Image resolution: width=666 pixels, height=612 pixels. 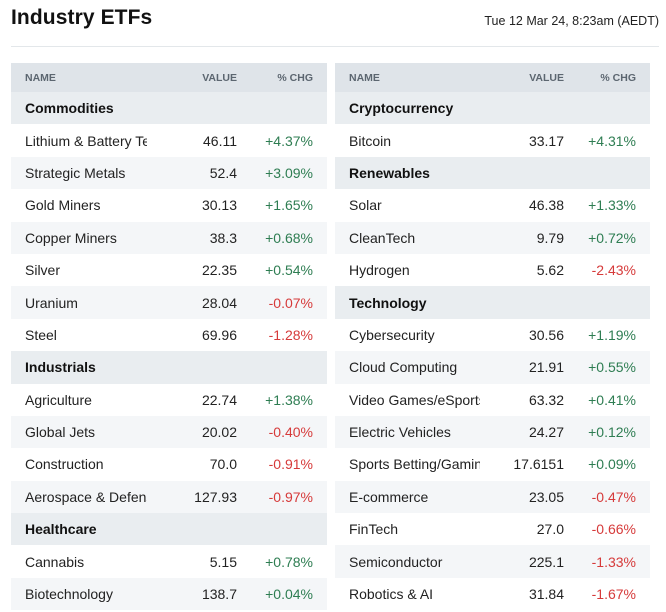 What do you see at coordinates (290, 496) in the screenshot?
I see `etf-percent-change: -0.97%` at bounding box center [290, 496].